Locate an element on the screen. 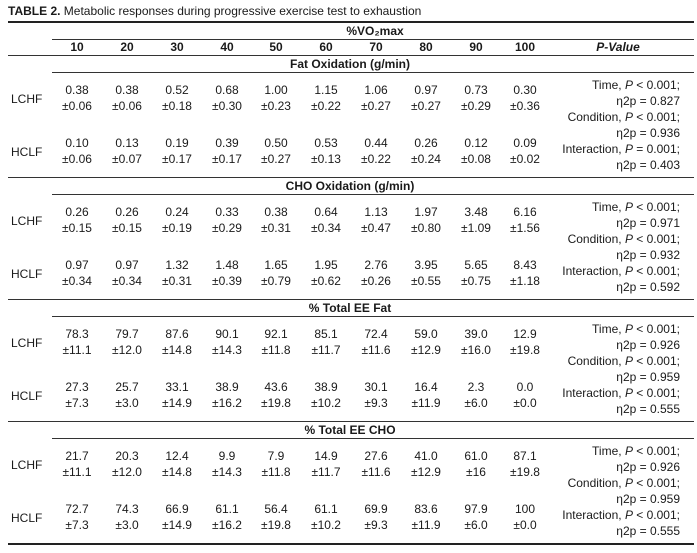 This screenshot has width=697, height=553. mean-value: 12.4 is located at coordinates (177, 456).